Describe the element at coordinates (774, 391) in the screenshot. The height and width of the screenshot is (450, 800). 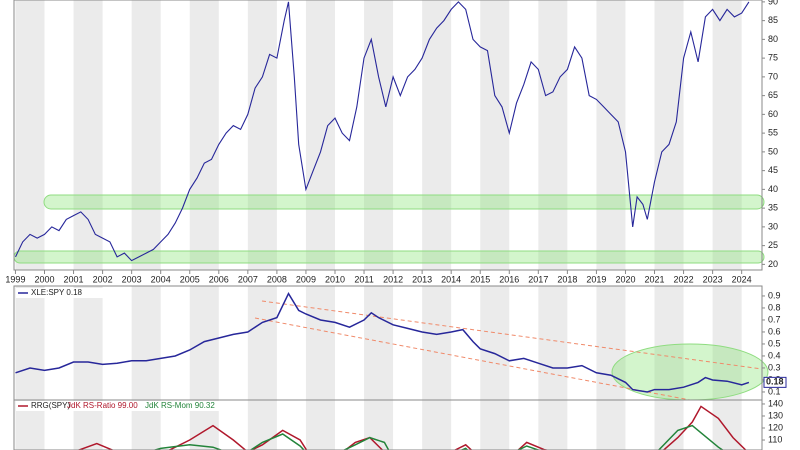
I see `y-tick-label: 0.1` at that location.